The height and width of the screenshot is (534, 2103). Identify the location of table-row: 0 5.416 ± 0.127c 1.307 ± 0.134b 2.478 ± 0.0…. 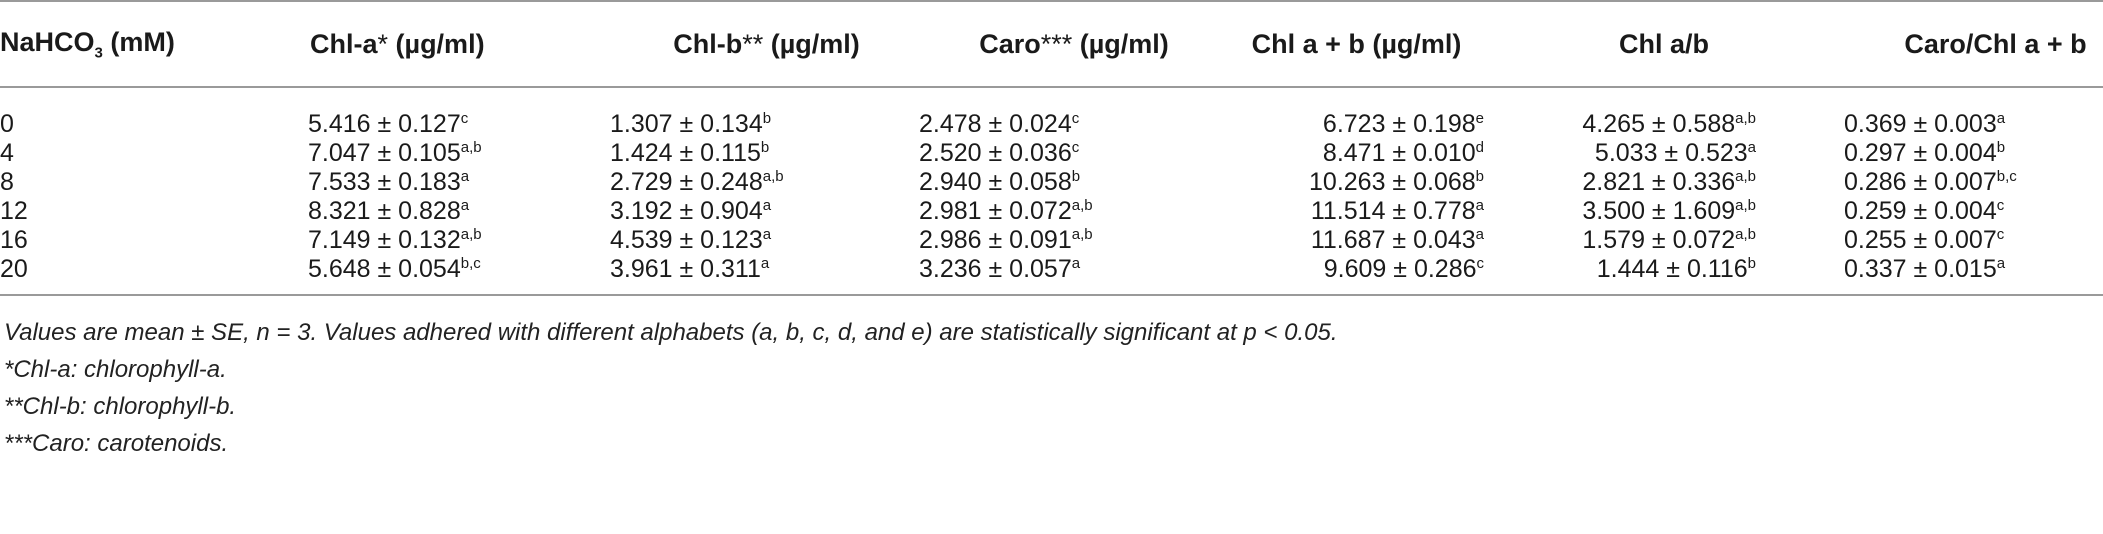
(1051, 113).